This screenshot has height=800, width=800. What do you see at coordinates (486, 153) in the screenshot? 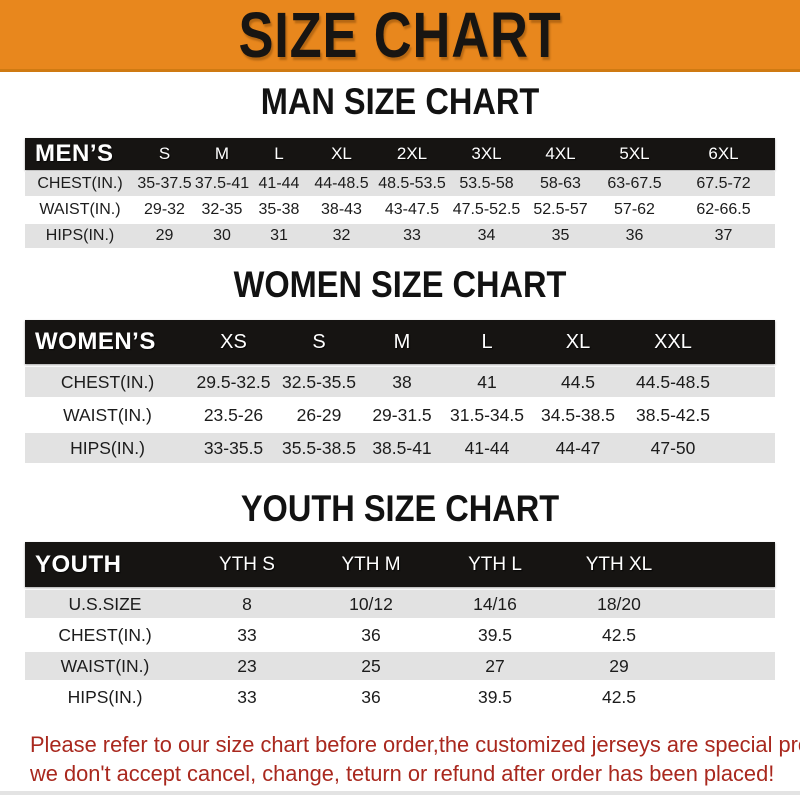
I see `column-header: 3XL` at bounding box center [486, 153].